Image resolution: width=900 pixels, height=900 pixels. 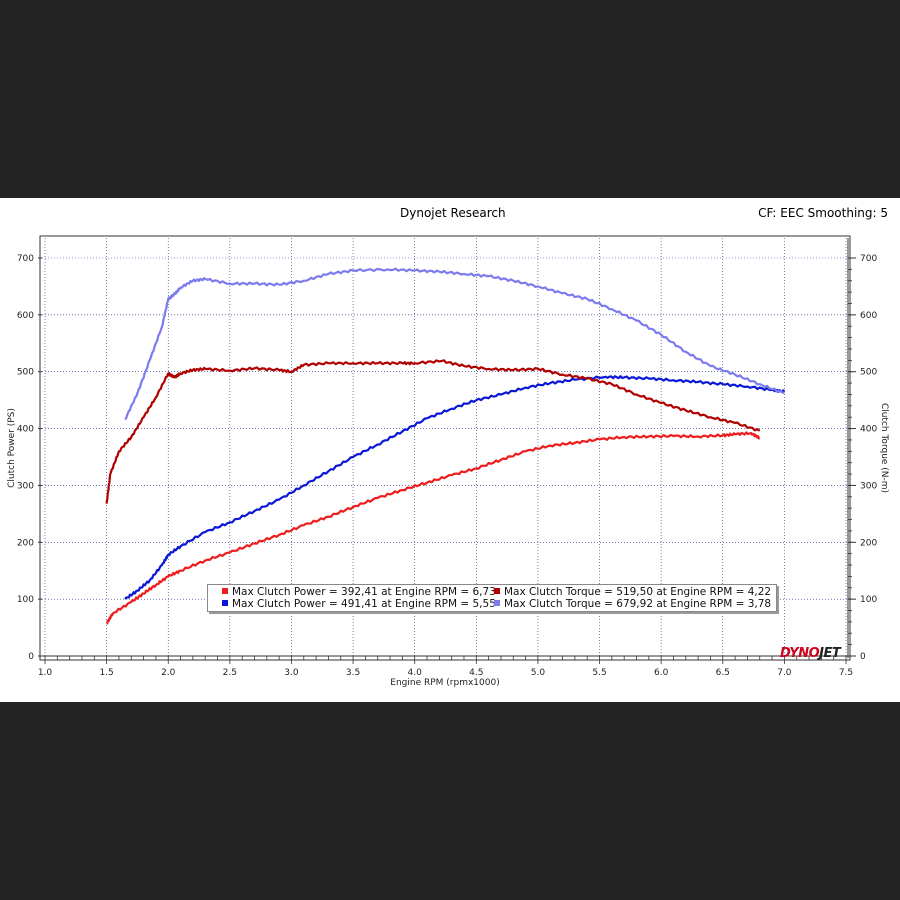 I want to click on x-tick-label: 4.0, so click(x=415, y=673).